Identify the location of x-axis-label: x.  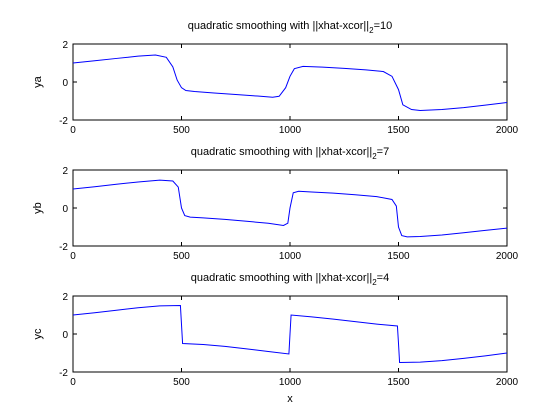
(290, 399).